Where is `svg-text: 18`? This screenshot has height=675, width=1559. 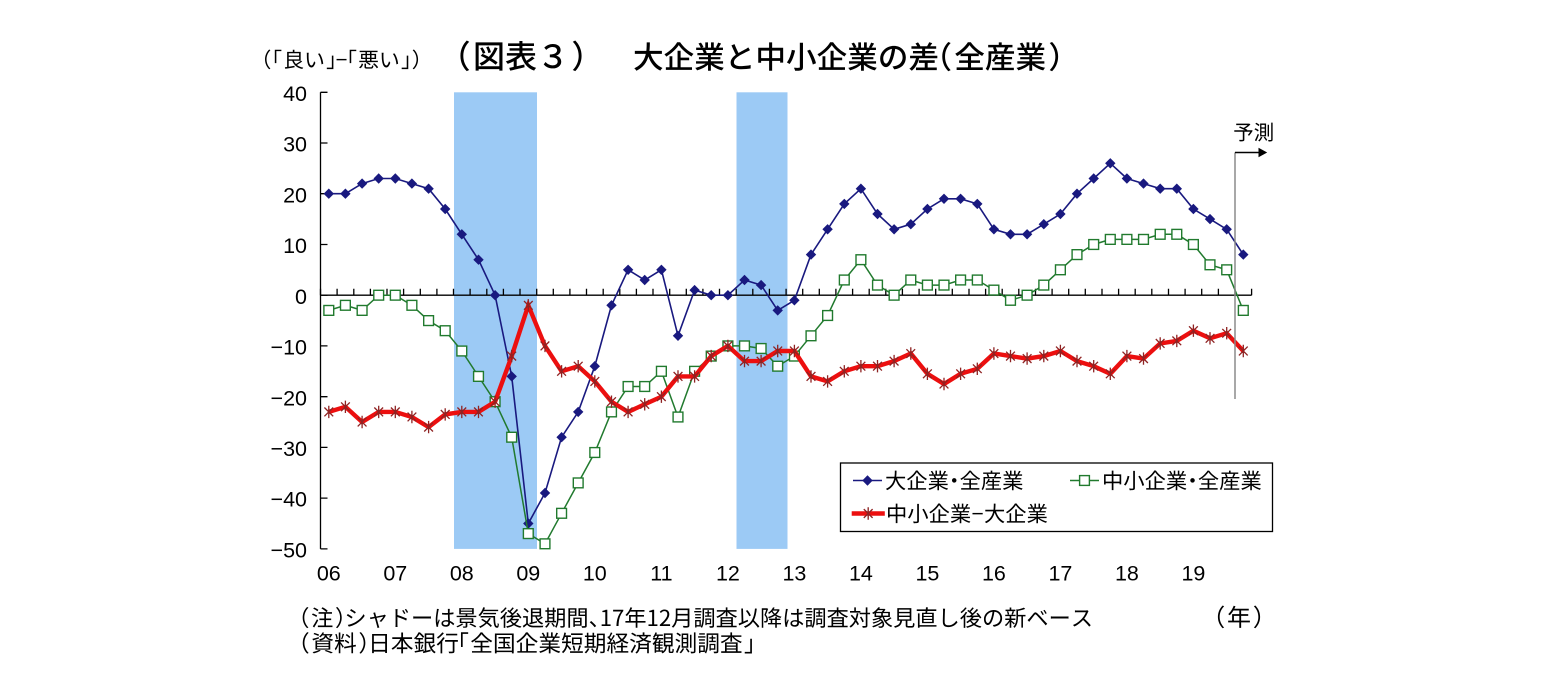
svg-text: 18 is located at coordinates (1127, 574).